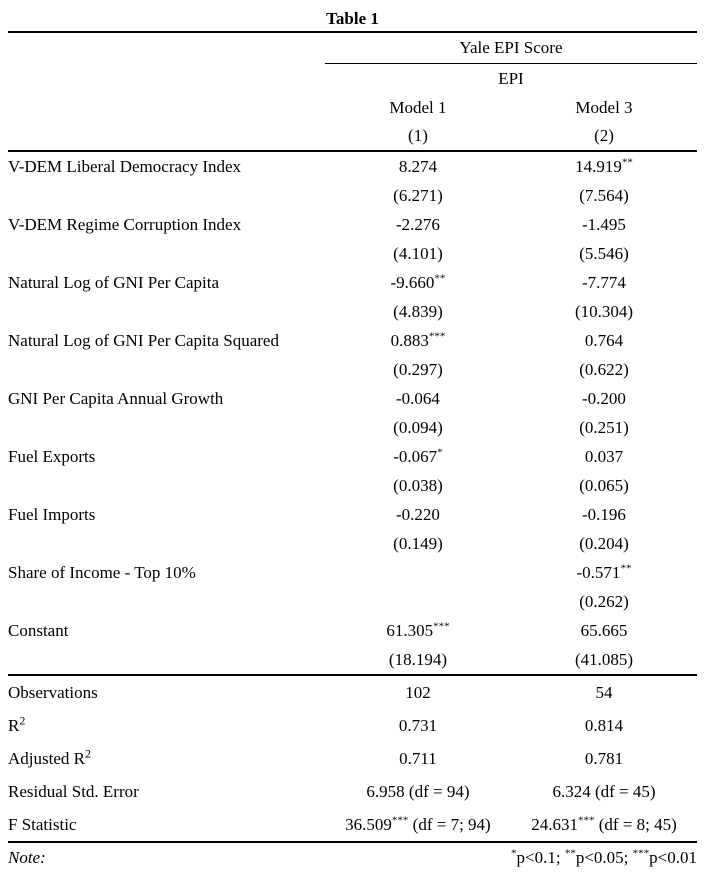 The width and height of the screenshot is (706, 872). I want to click on statistic-cell-model1: 6.958 (df = 94), so click(418, 791).